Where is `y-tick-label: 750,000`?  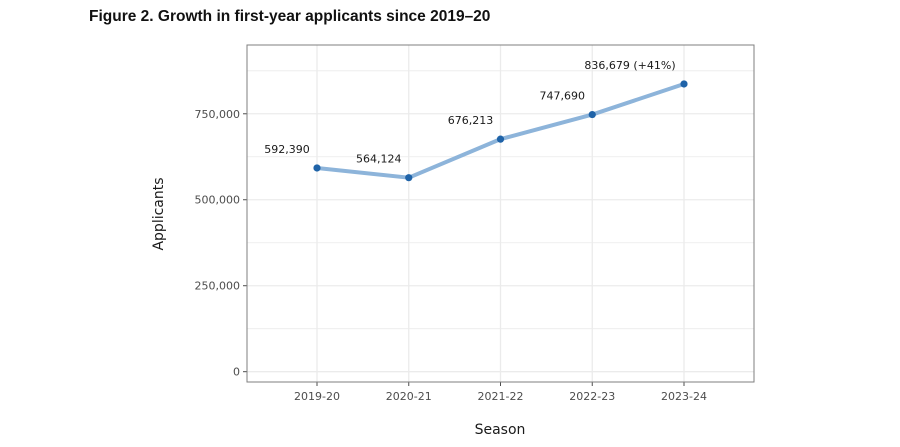
y-tick-label: 750,000 is located at coordinates (218, 114).